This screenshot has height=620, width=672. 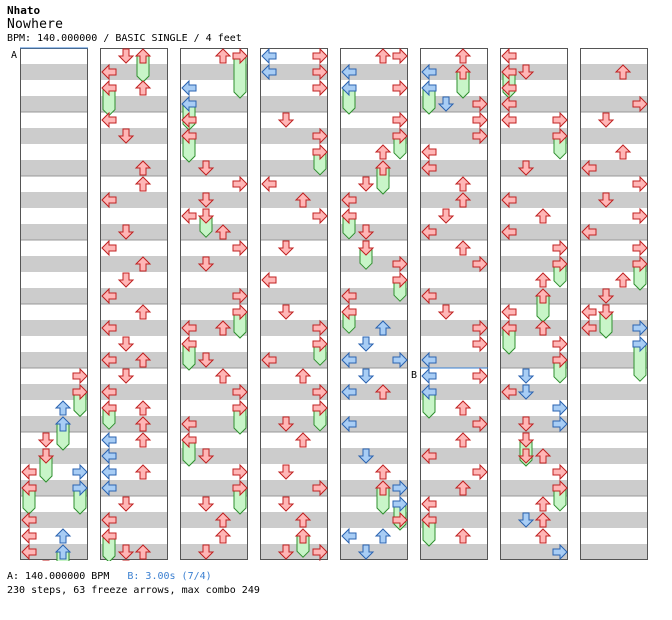 What do you see at coordinates (58, 576) in the screenshot?
I see `bpm-a-label: A: 140.000000 BPM` at bounding box center [58, 576].